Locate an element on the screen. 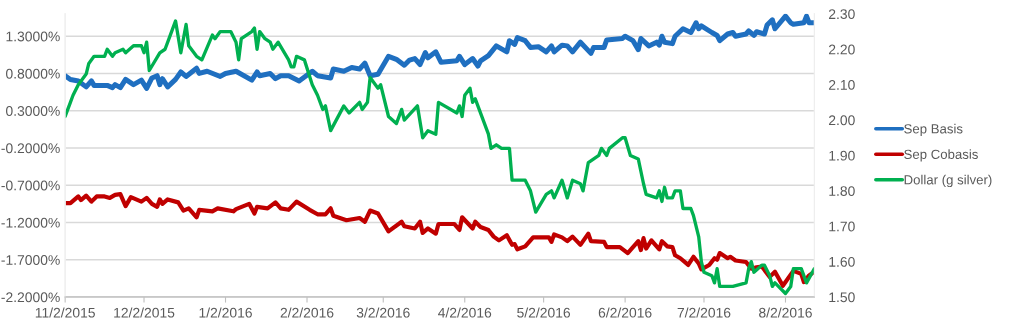 The image size is (1018, 330). y2-tick-label: 2.00 is located at coordinates (841, 120).